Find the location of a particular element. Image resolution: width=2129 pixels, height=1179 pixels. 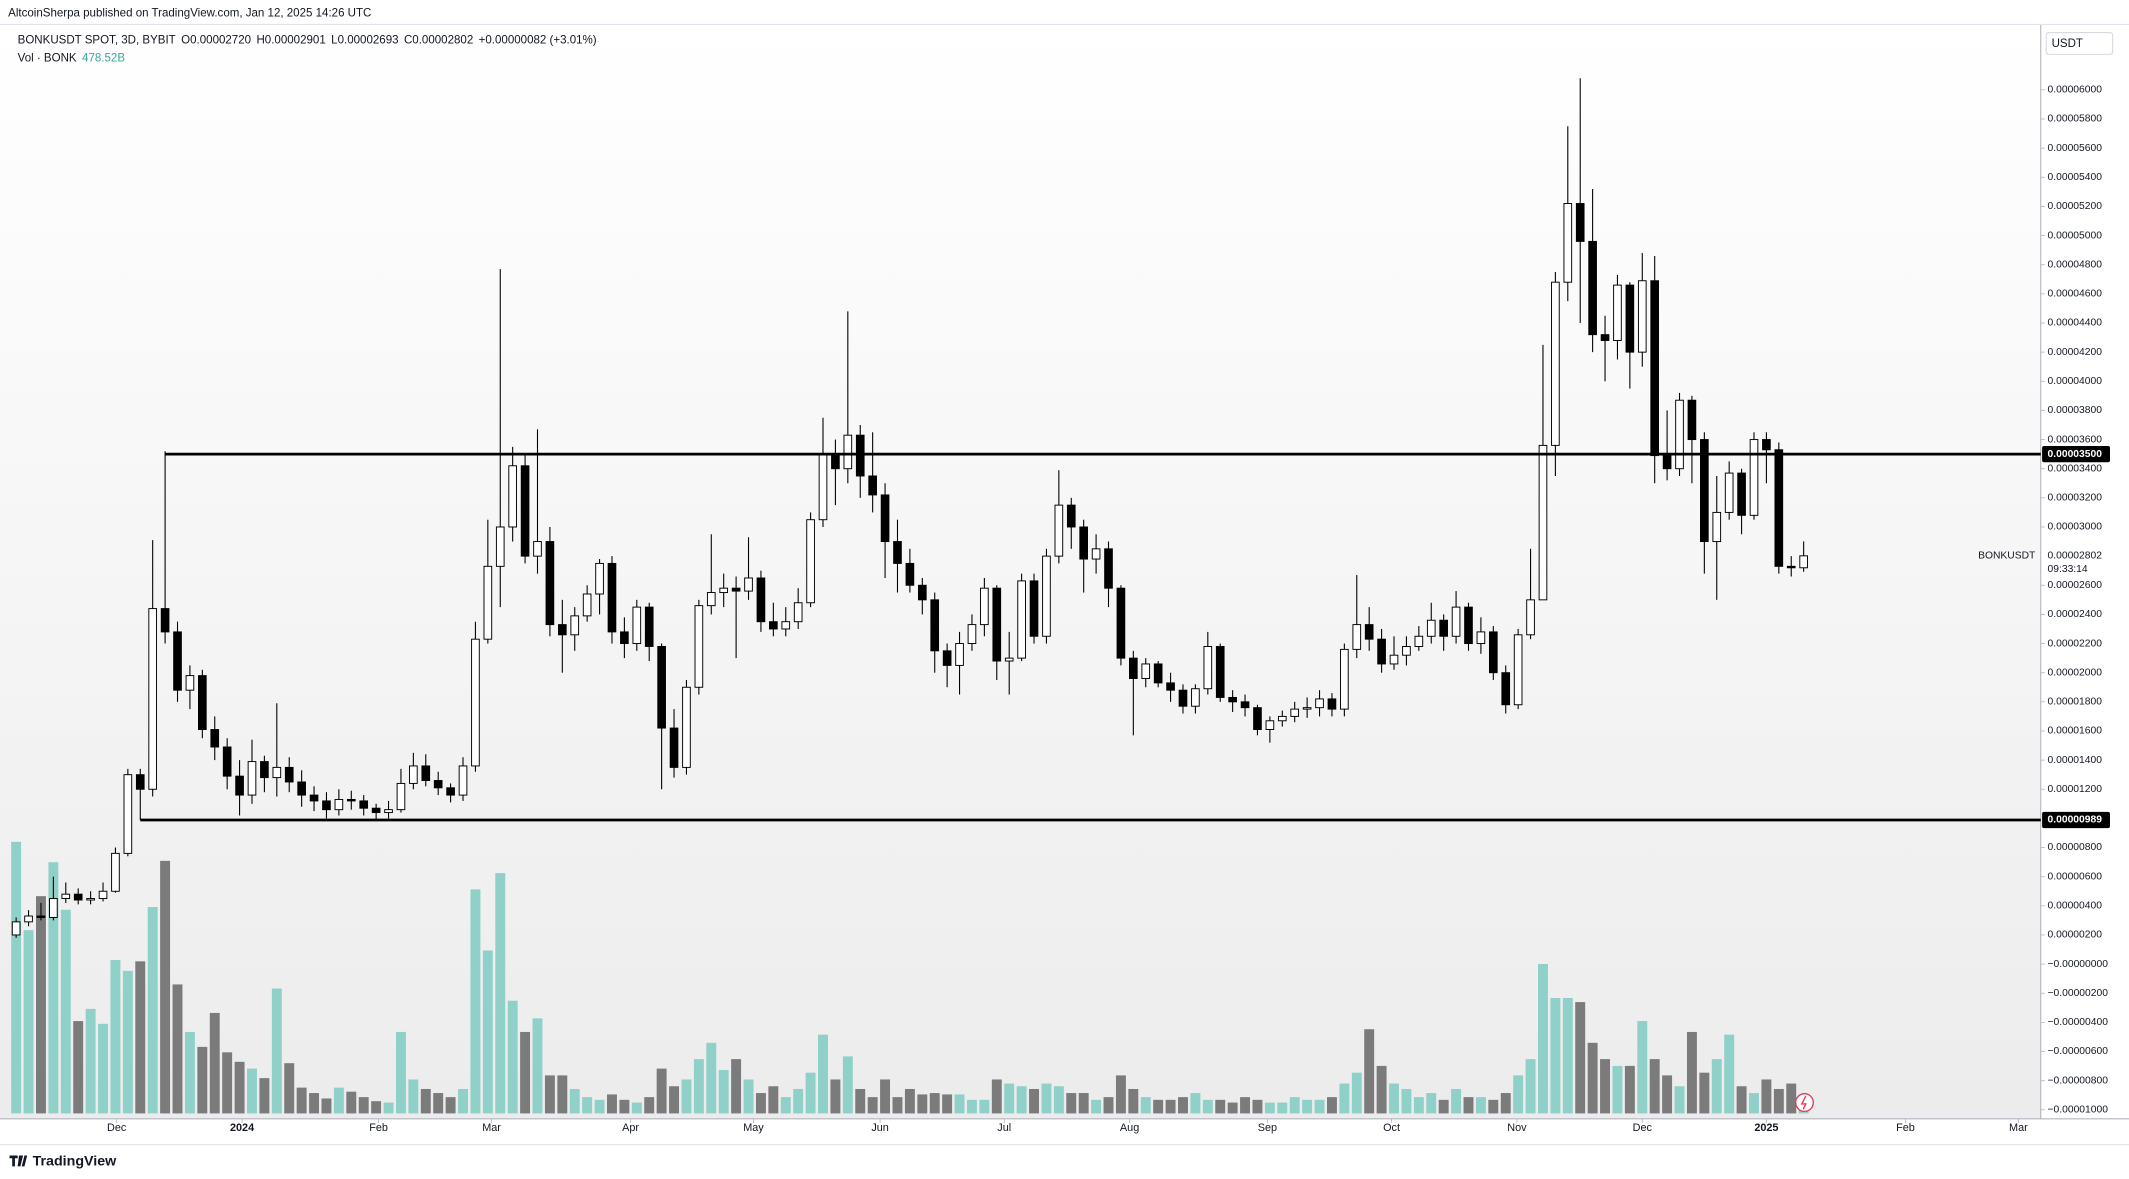

currency-box is located at coordinates (2079, 43).